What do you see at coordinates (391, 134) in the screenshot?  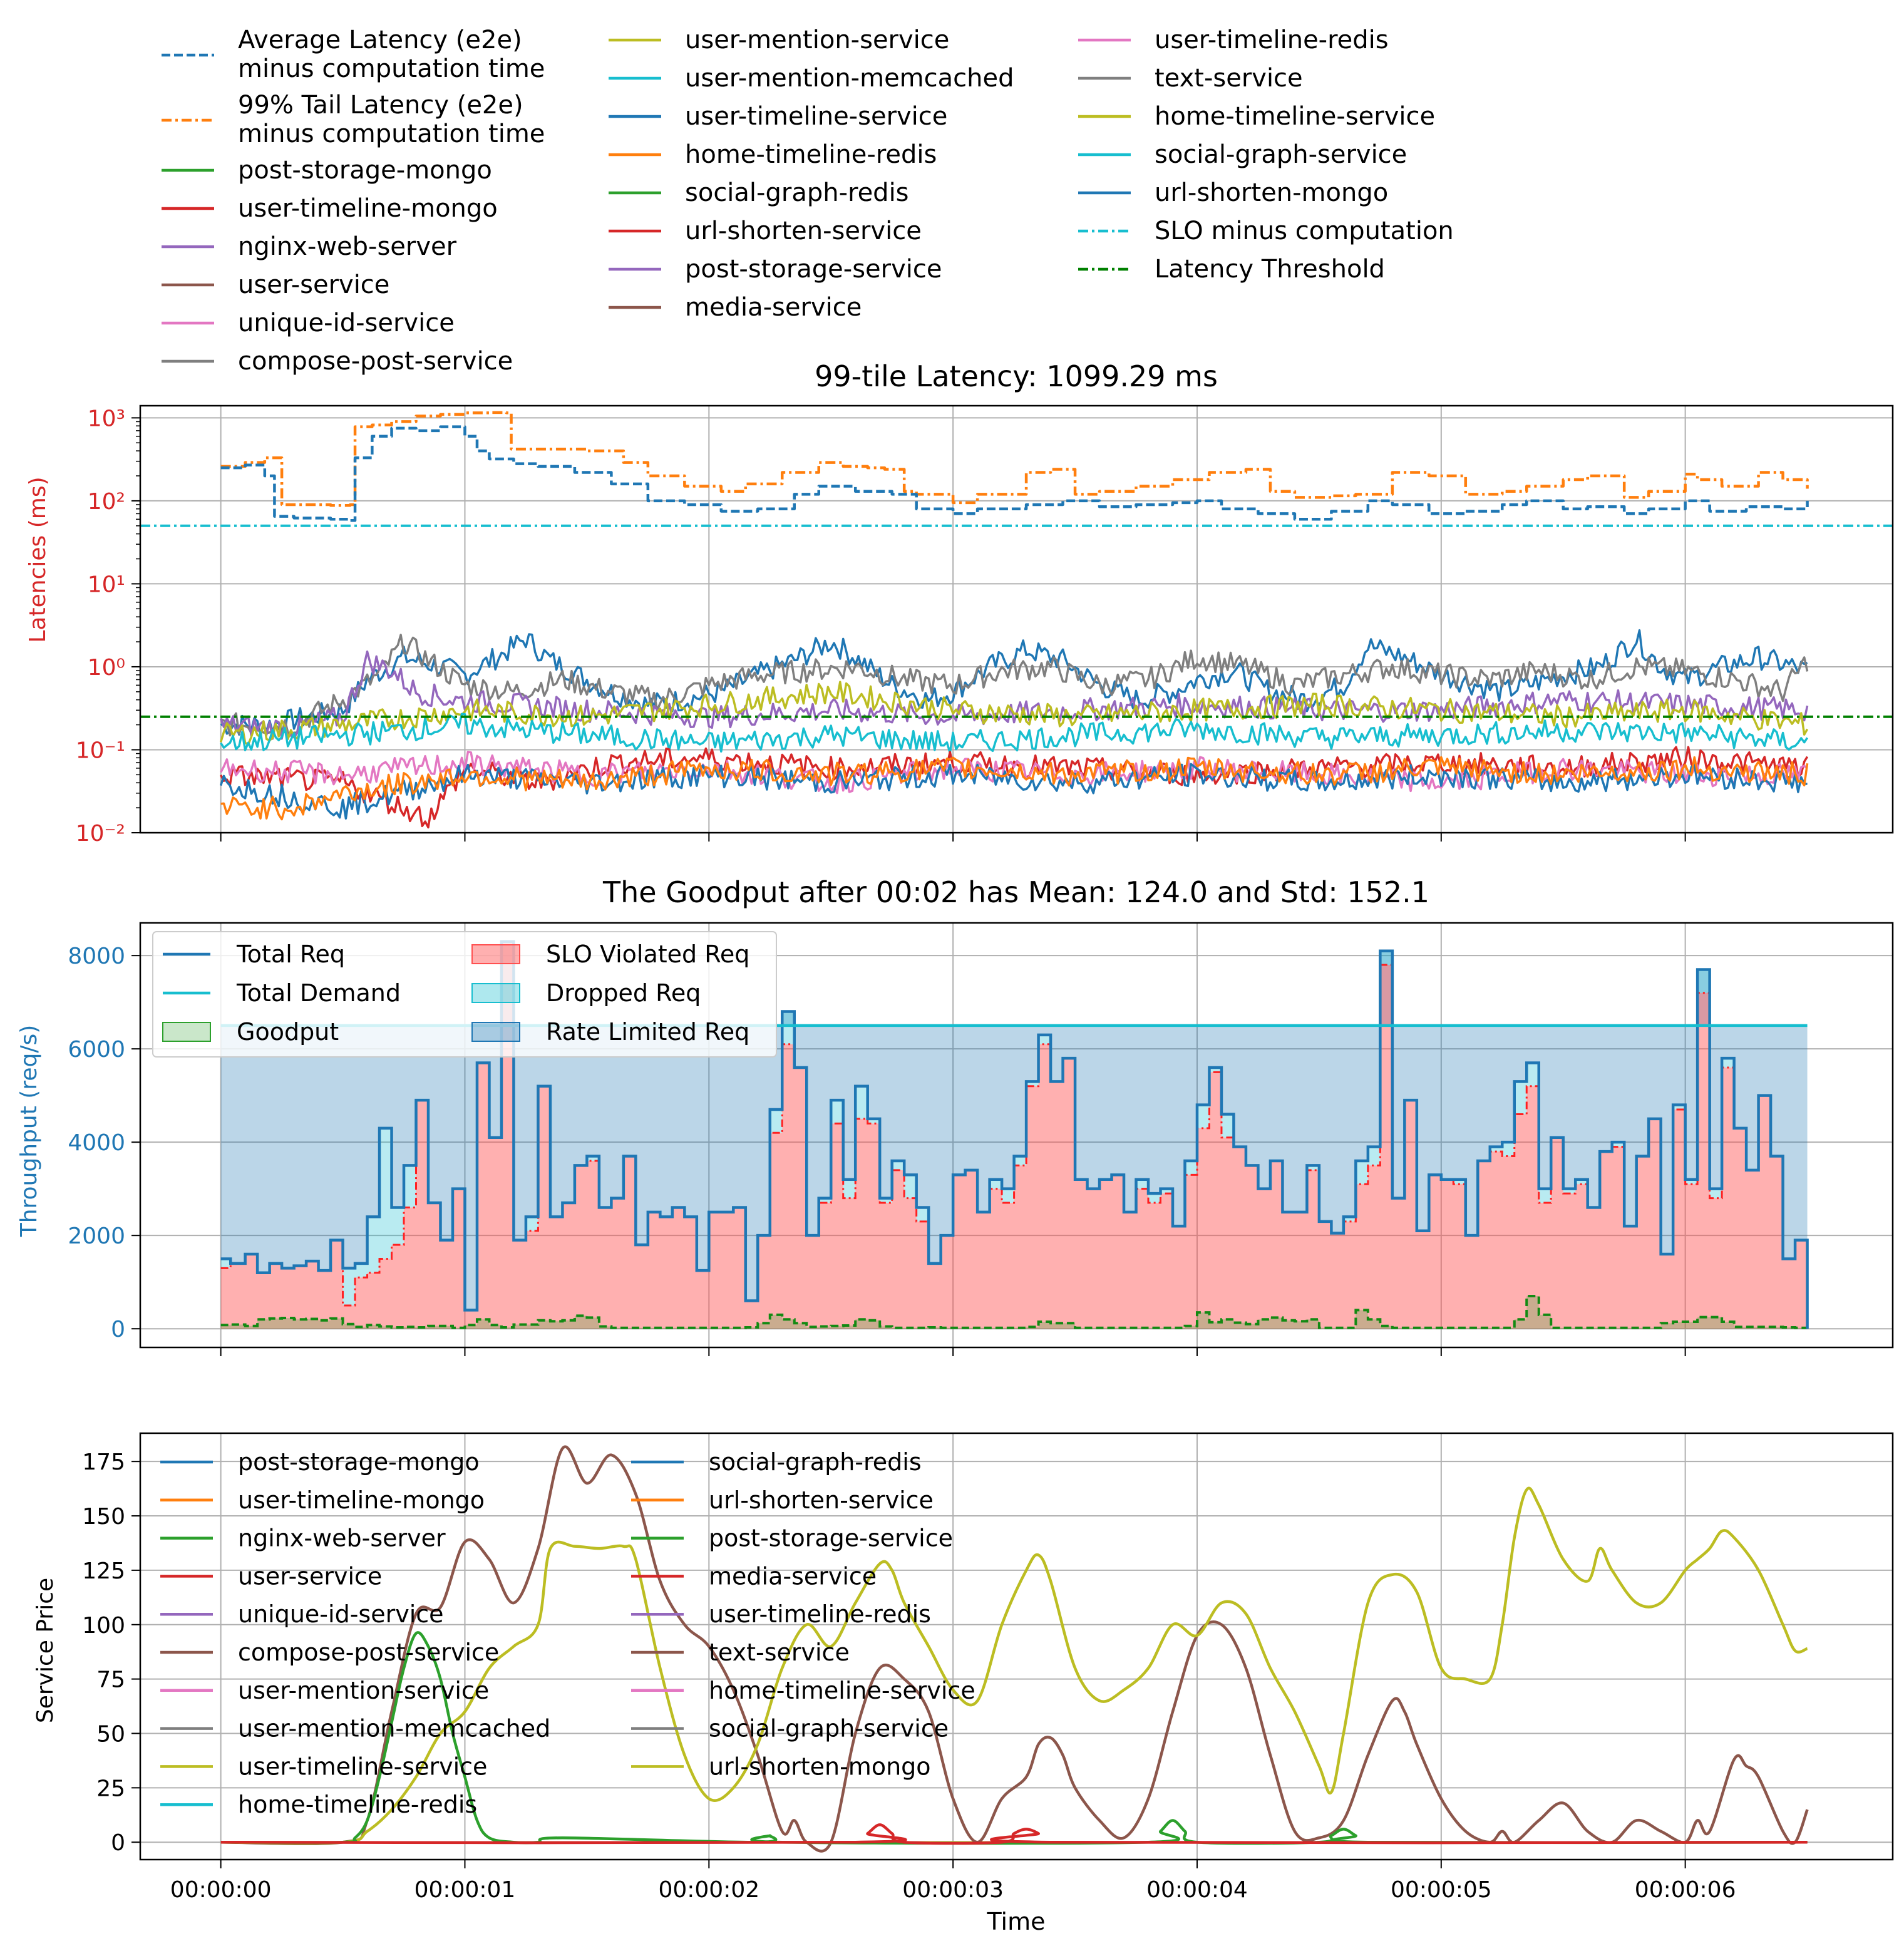 I see `legend-label: minus computation time` at bounding box center [391, 134].